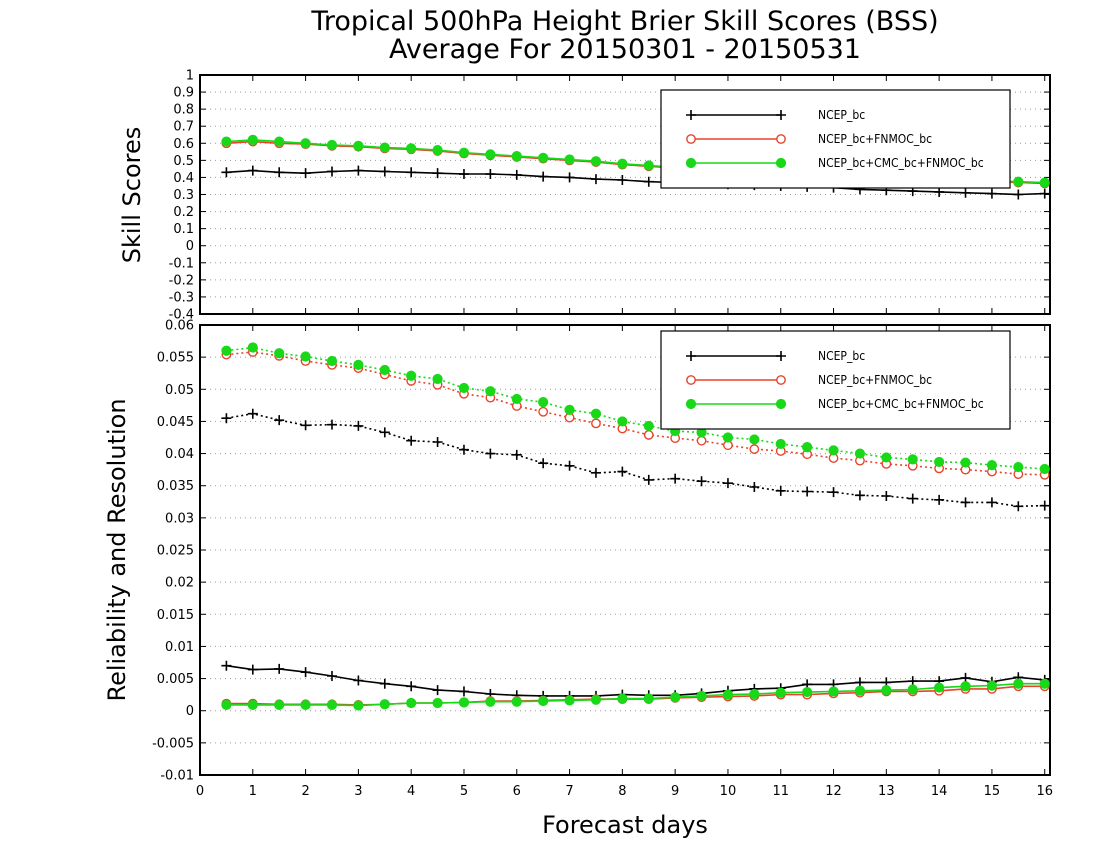 The width and height of the screenshot is (1100, 850). Describe the element at coordinates (992, 791) in the screenshot. I see `x-tick-label: 15` at that location.